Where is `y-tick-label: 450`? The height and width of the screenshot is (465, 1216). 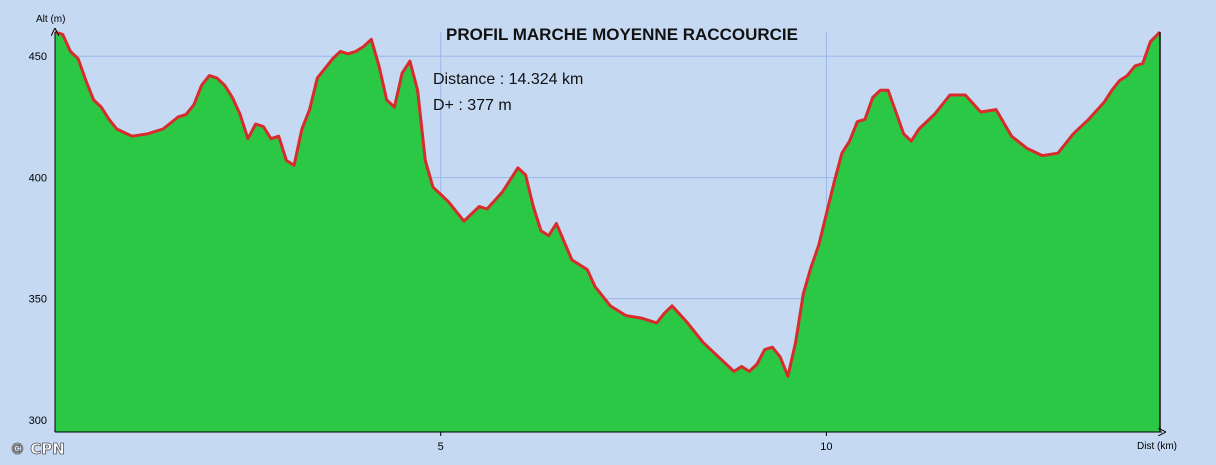 y-tick-label: 450 is located at coordinates (38, 57).